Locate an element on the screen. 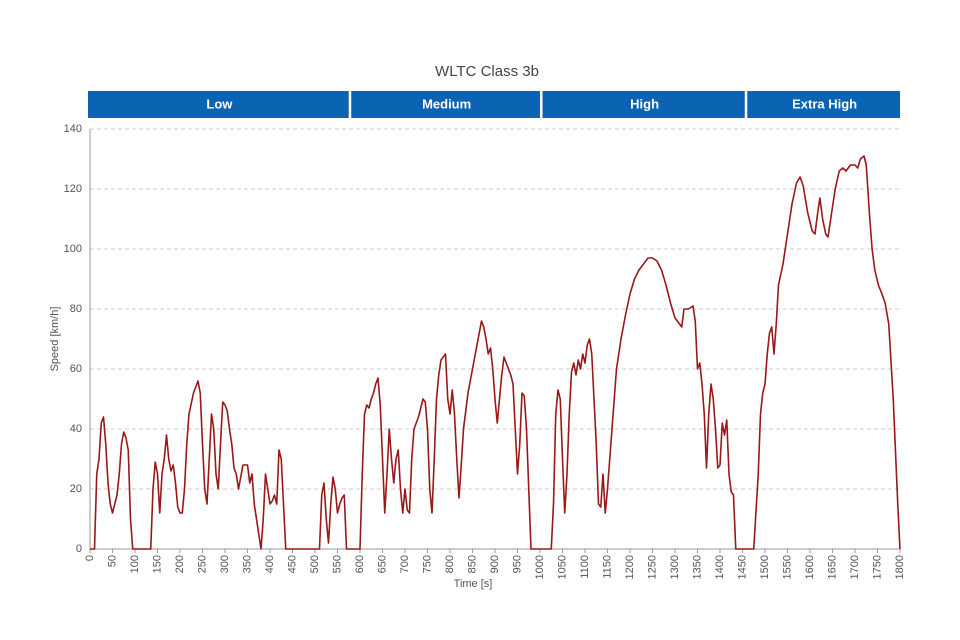 The image size is (960, 640). x-tick-label: 1650 is located at coordinates (832, 567).